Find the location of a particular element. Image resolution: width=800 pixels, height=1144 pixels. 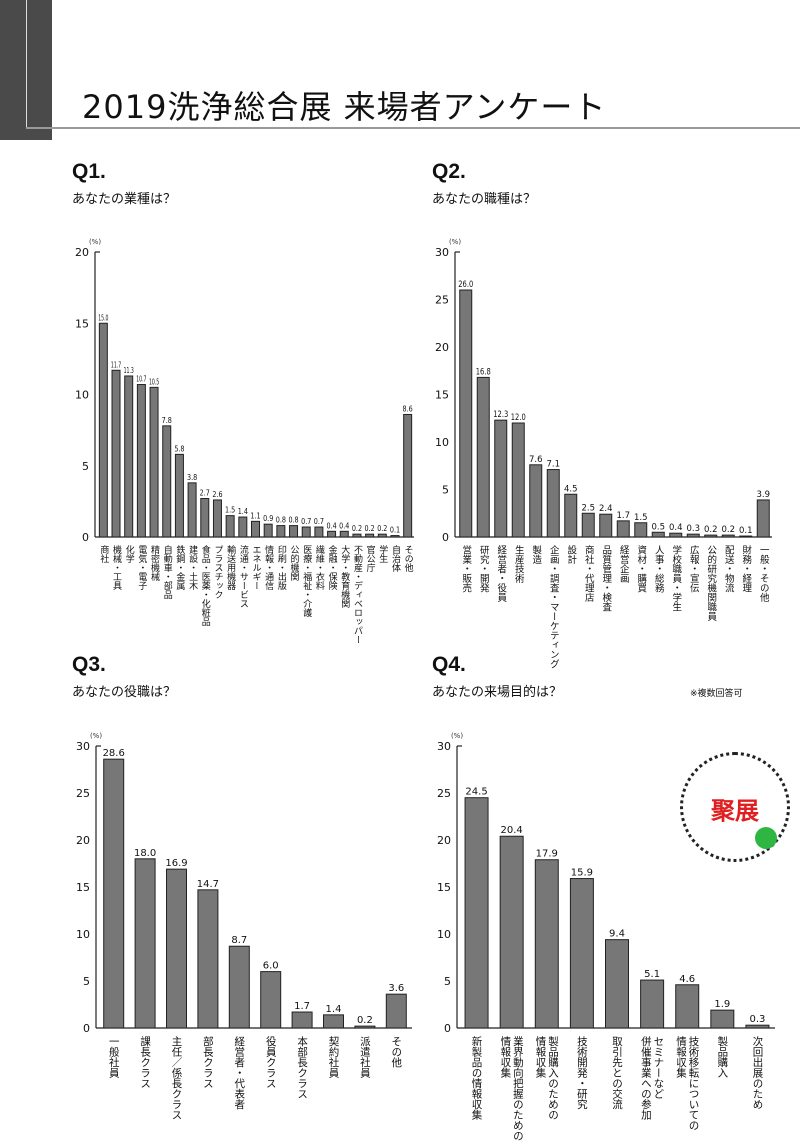

q1-value-label: 8.6 is located at coordinates (408, 408).